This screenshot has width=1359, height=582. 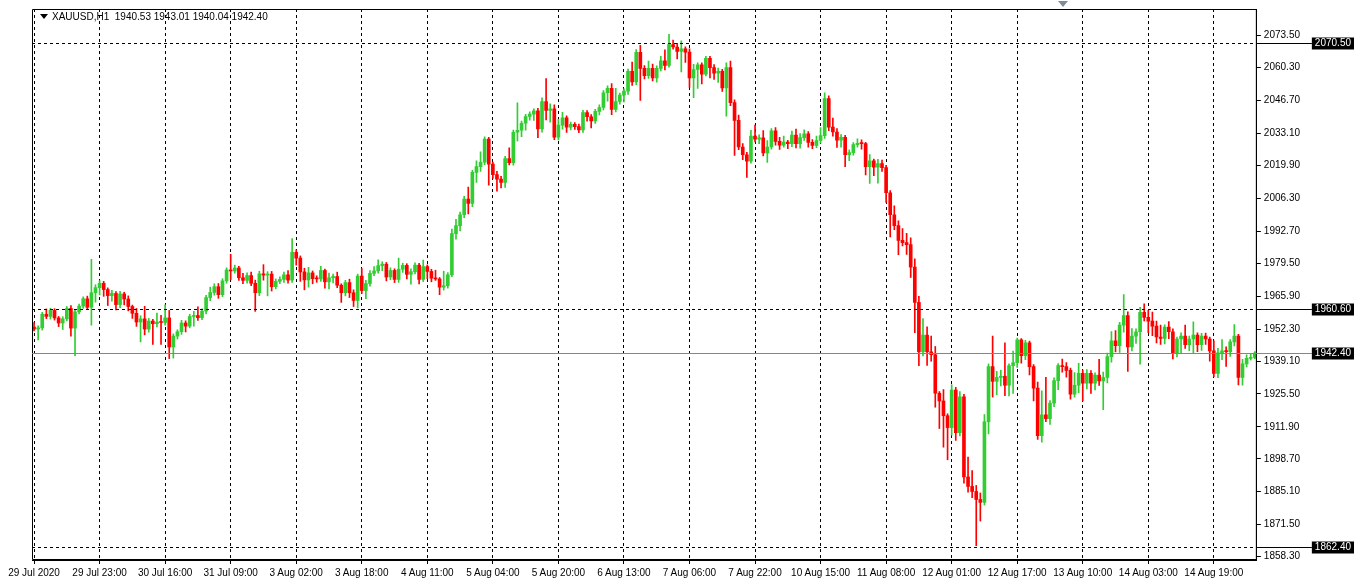 What do you see at coordinates (1282, 230) in the screenshot?
I see `y-tick-label: 1992.70` at bounding box center [1282, 230].